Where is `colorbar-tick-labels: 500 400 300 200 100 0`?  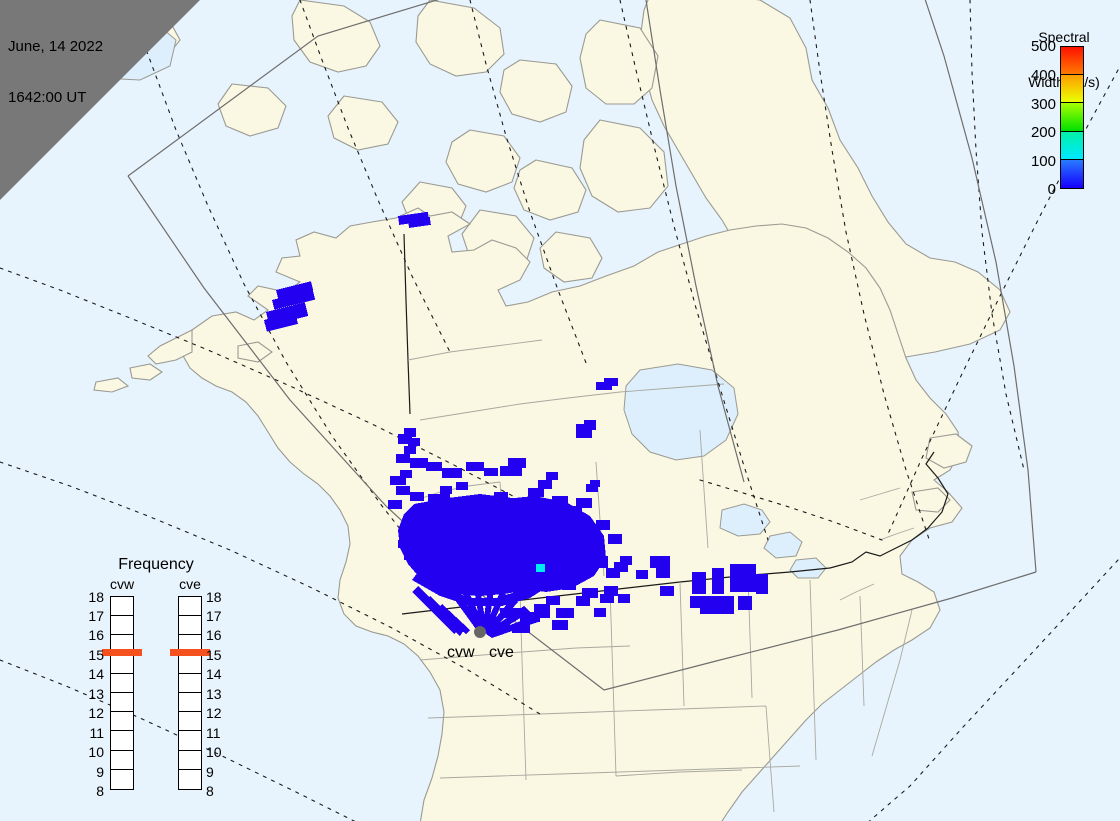
colorbar-tick-labels: 500 400 300 200 100 0 is located at coordinates (1034, 118).